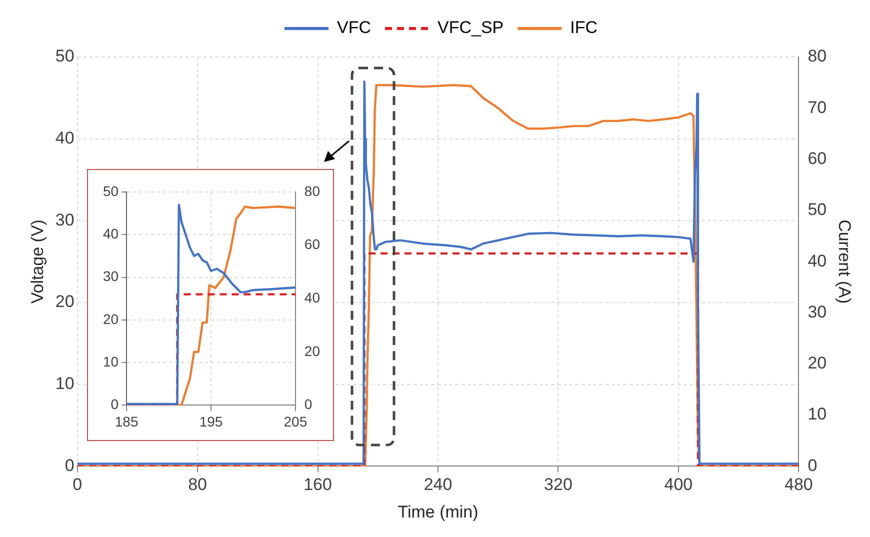 The width and height of the screenshot is (870, 537). I want to click on x-tick-label: 320, so click(558, 484).